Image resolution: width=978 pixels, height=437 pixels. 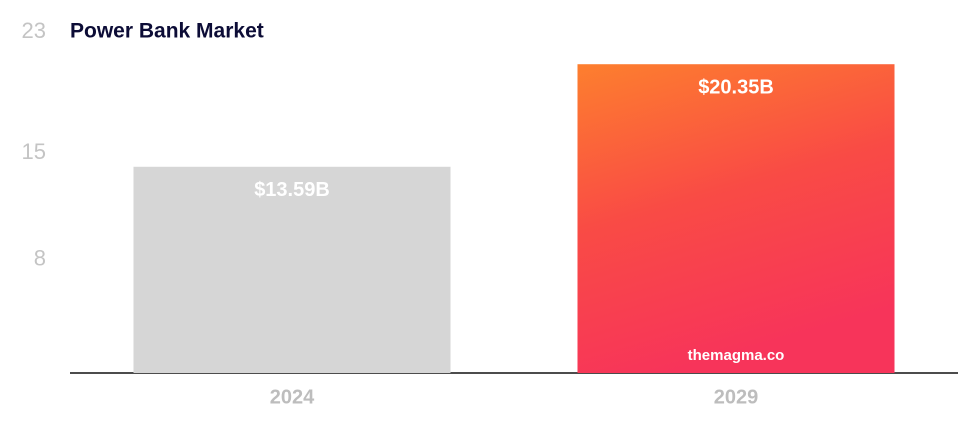 I want to click on y-tick-label: 15, so click(x=34, y=151).